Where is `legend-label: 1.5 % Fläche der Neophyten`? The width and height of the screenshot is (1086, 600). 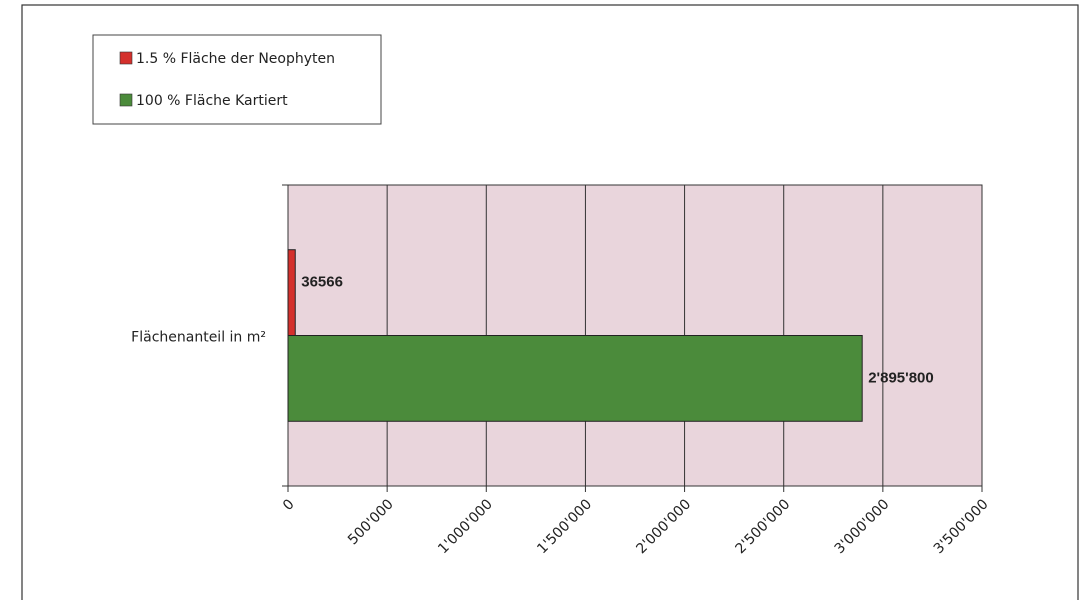 legend-label: 1.5 % Fläche der Neophyten is located at coordinates (235, 59).